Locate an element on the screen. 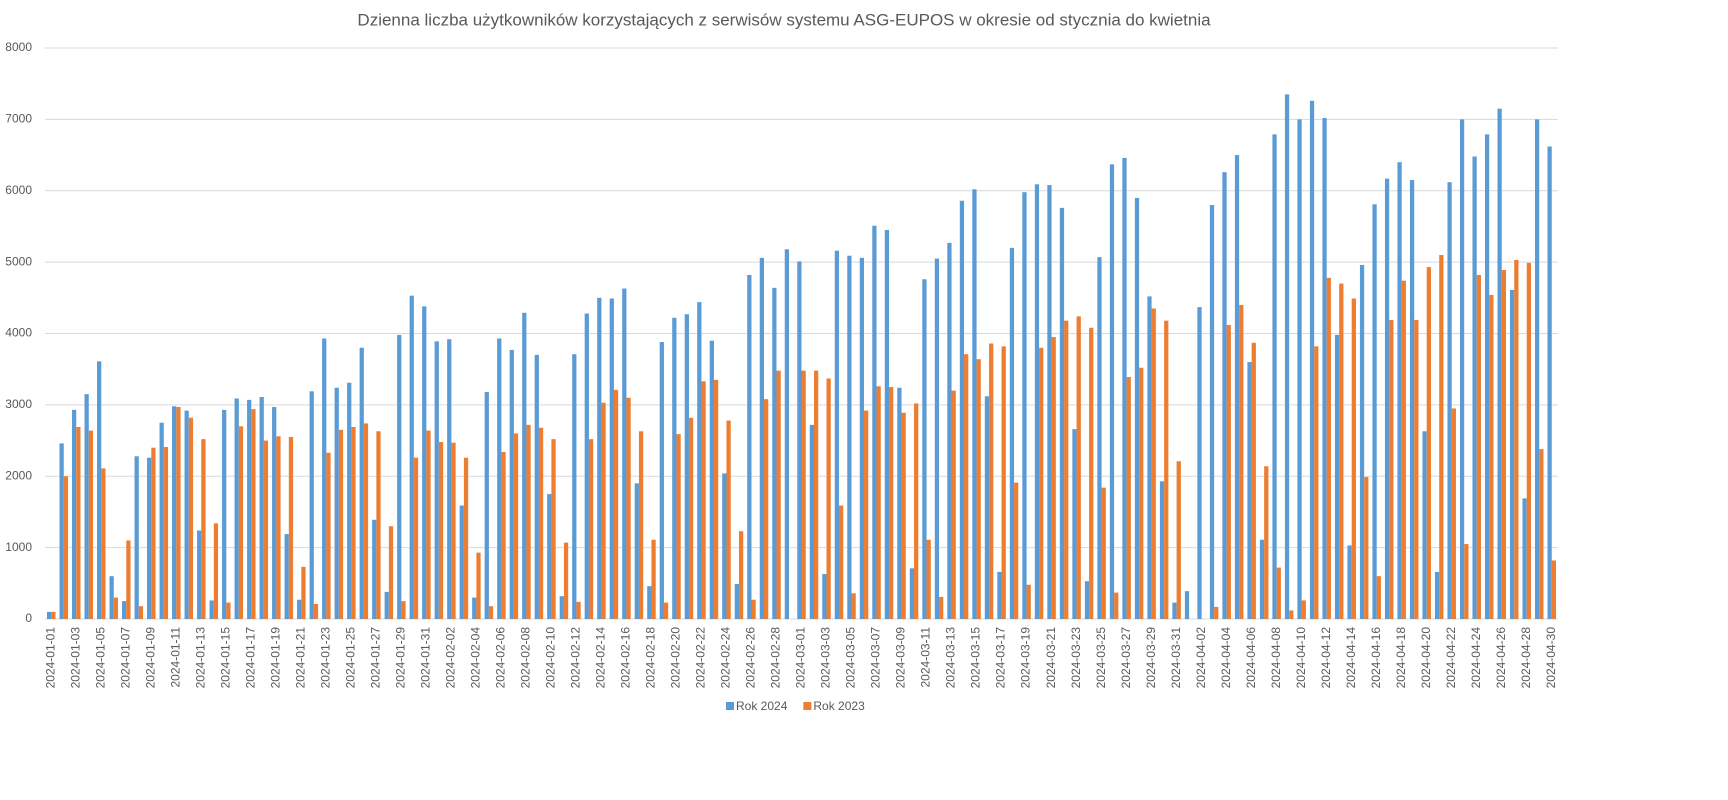 This screenshot has width=1728, height=800. legend-label: Rok 2023 is located at coordinates (839, 706).